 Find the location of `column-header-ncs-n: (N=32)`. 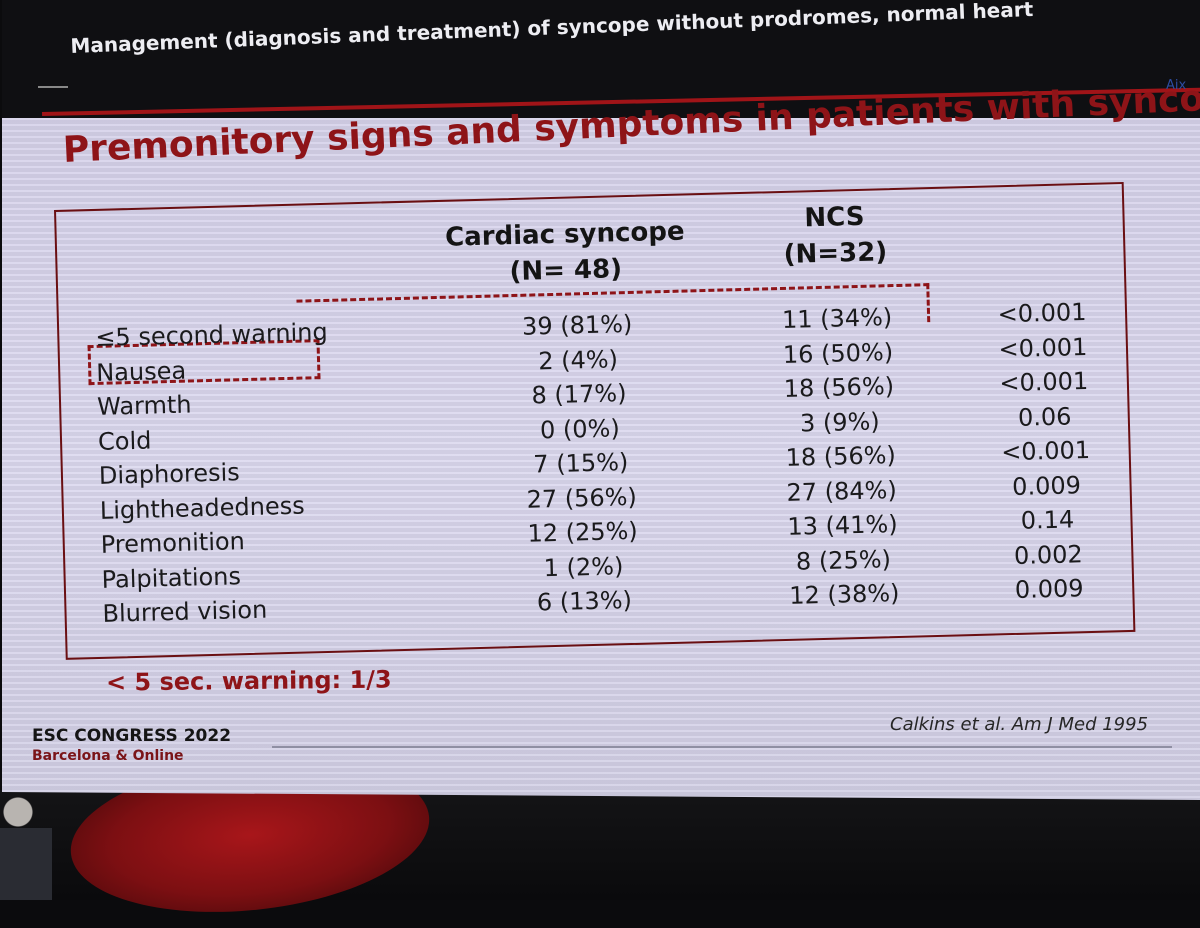

column-header-ncs-n: (N=32) is located at coordinates (835, 253).